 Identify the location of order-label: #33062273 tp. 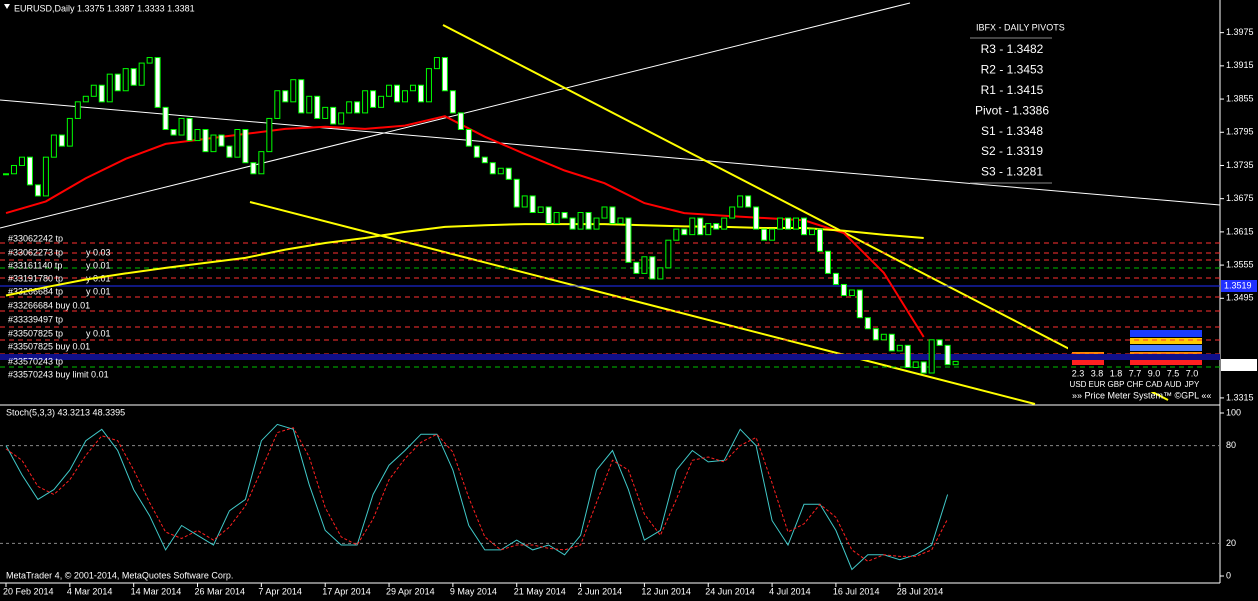
(35, 252).